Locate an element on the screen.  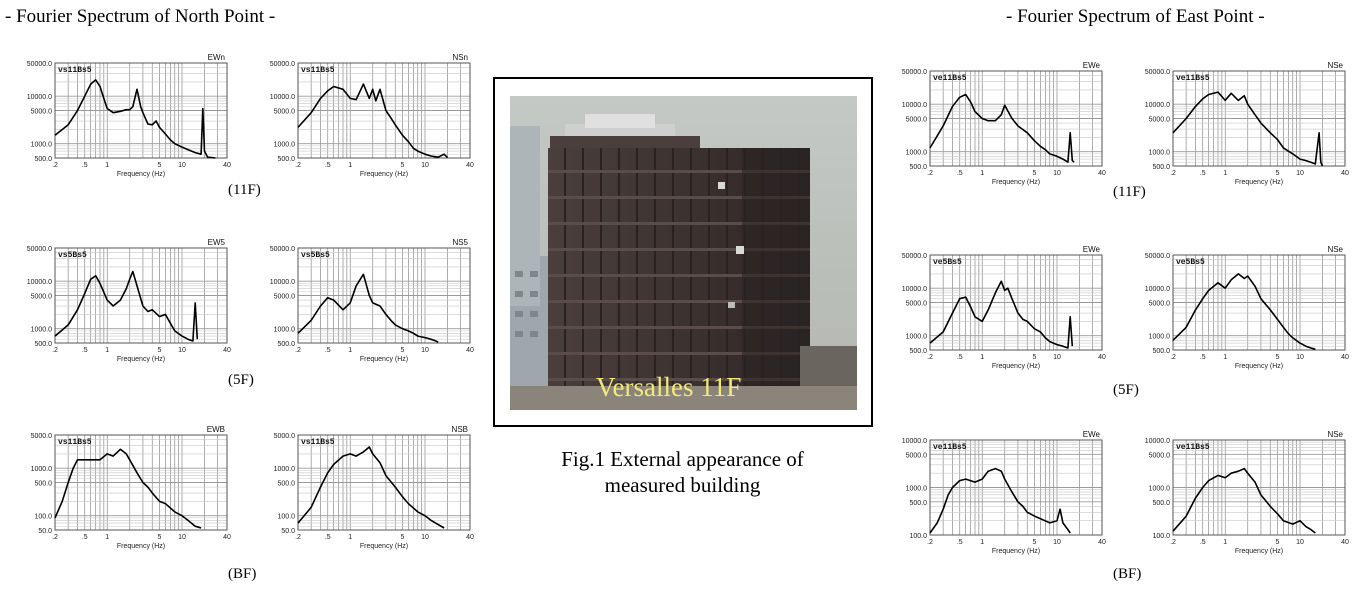
component-label: EWB is located at coordinates (216, 429).